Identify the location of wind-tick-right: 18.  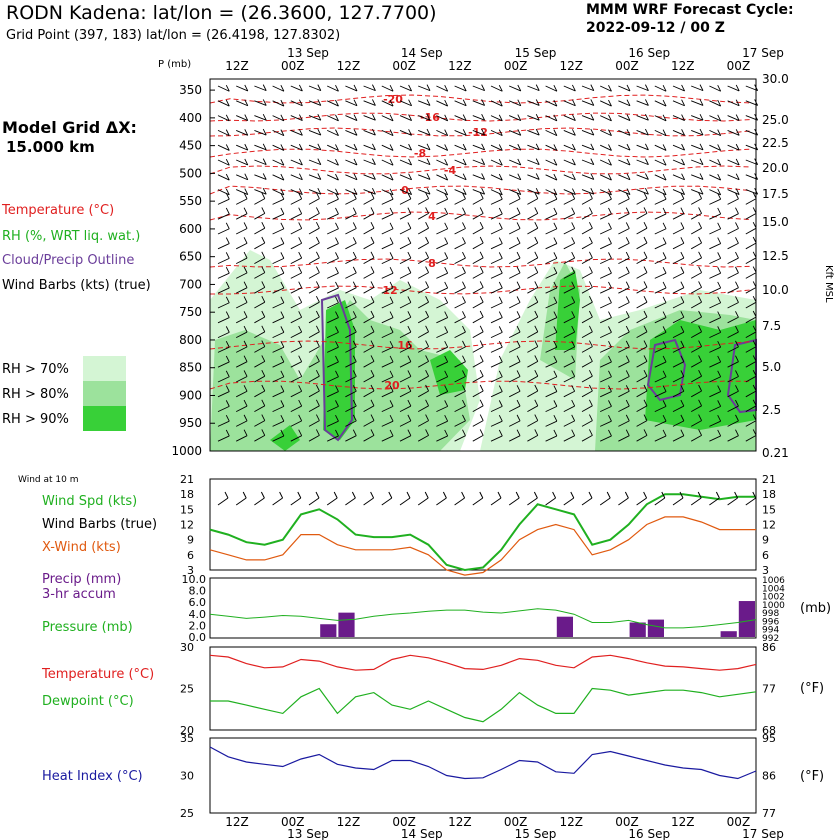
(769, 494).